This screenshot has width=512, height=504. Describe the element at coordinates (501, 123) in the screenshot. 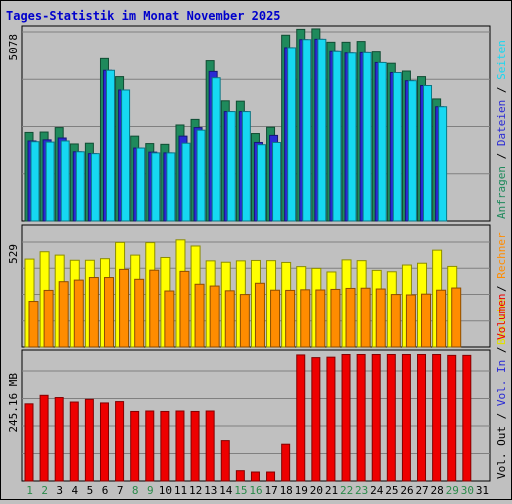

I see `legend-entry: Dateien` at that location.